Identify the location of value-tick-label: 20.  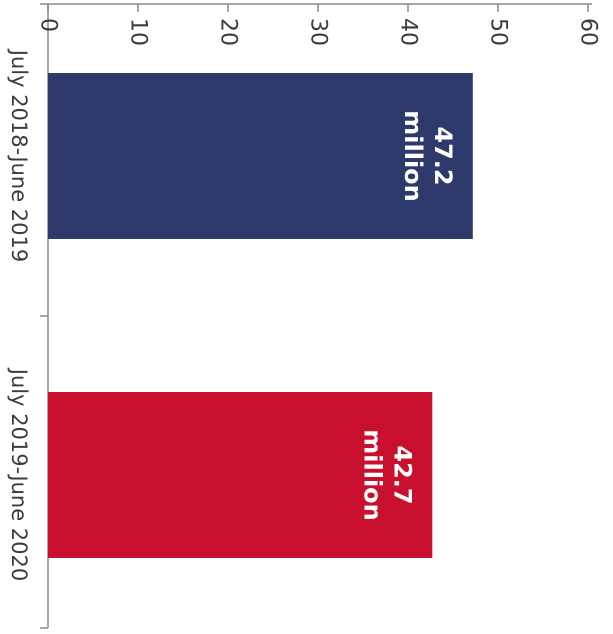
(228, 32).